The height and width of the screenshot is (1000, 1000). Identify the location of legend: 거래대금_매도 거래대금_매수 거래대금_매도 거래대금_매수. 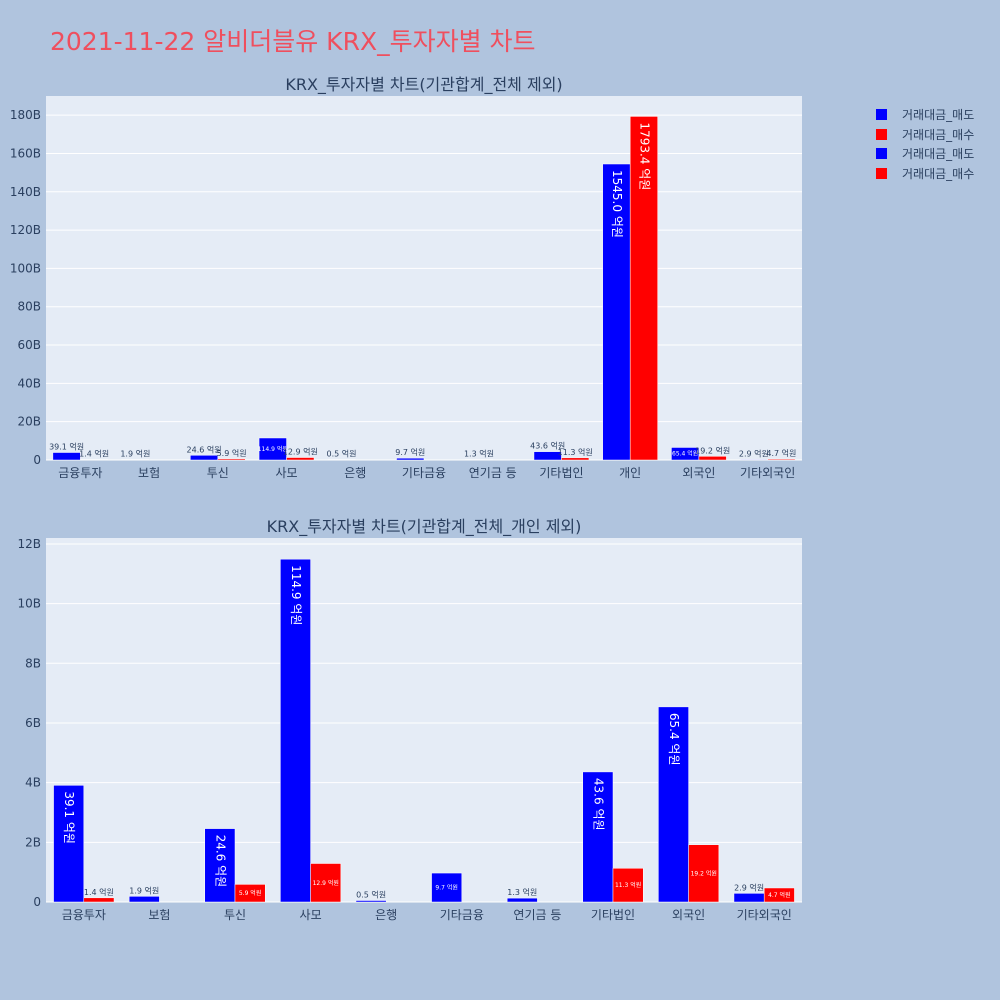
(925, 144).